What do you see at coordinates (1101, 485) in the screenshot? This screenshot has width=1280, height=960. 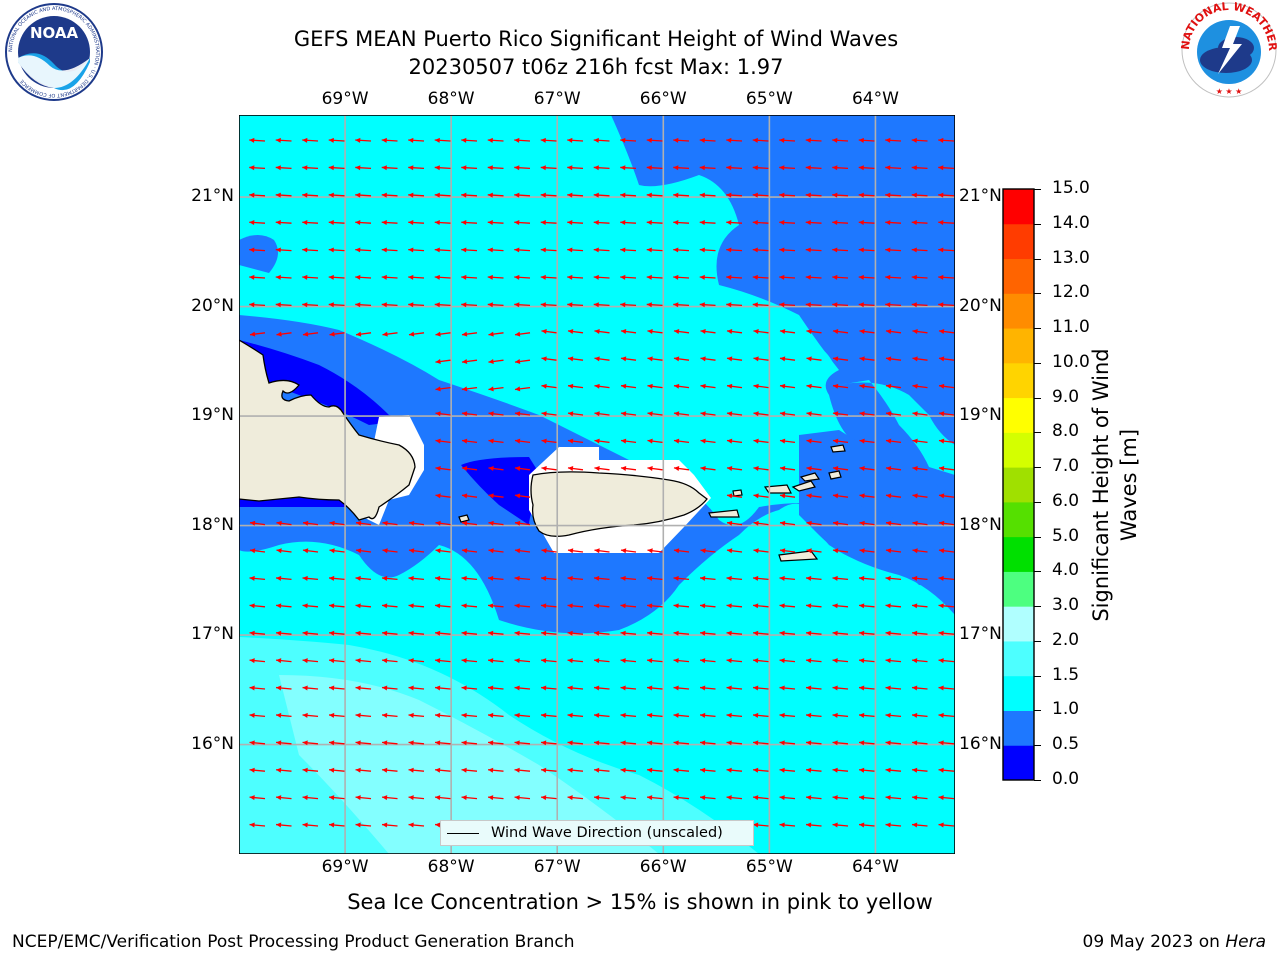 I see `colorbar-label-line1: Significant Height of Wind` at bounding box center [1101, 485].